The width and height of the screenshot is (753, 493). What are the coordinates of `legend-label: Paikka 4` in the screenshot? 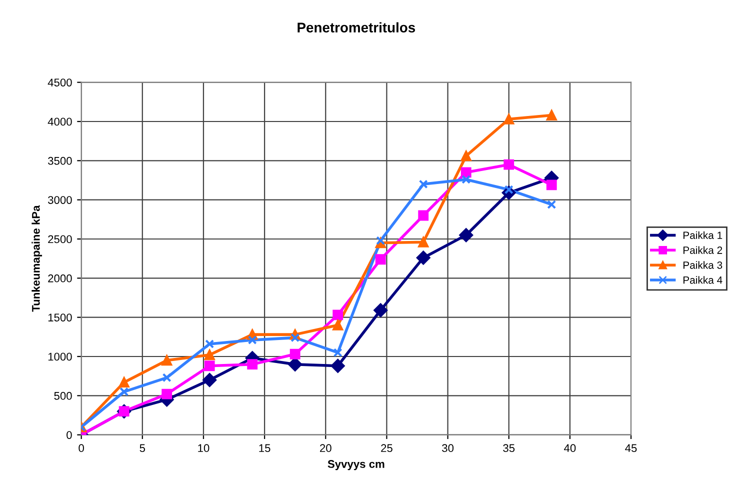 It's located at (702, 280).